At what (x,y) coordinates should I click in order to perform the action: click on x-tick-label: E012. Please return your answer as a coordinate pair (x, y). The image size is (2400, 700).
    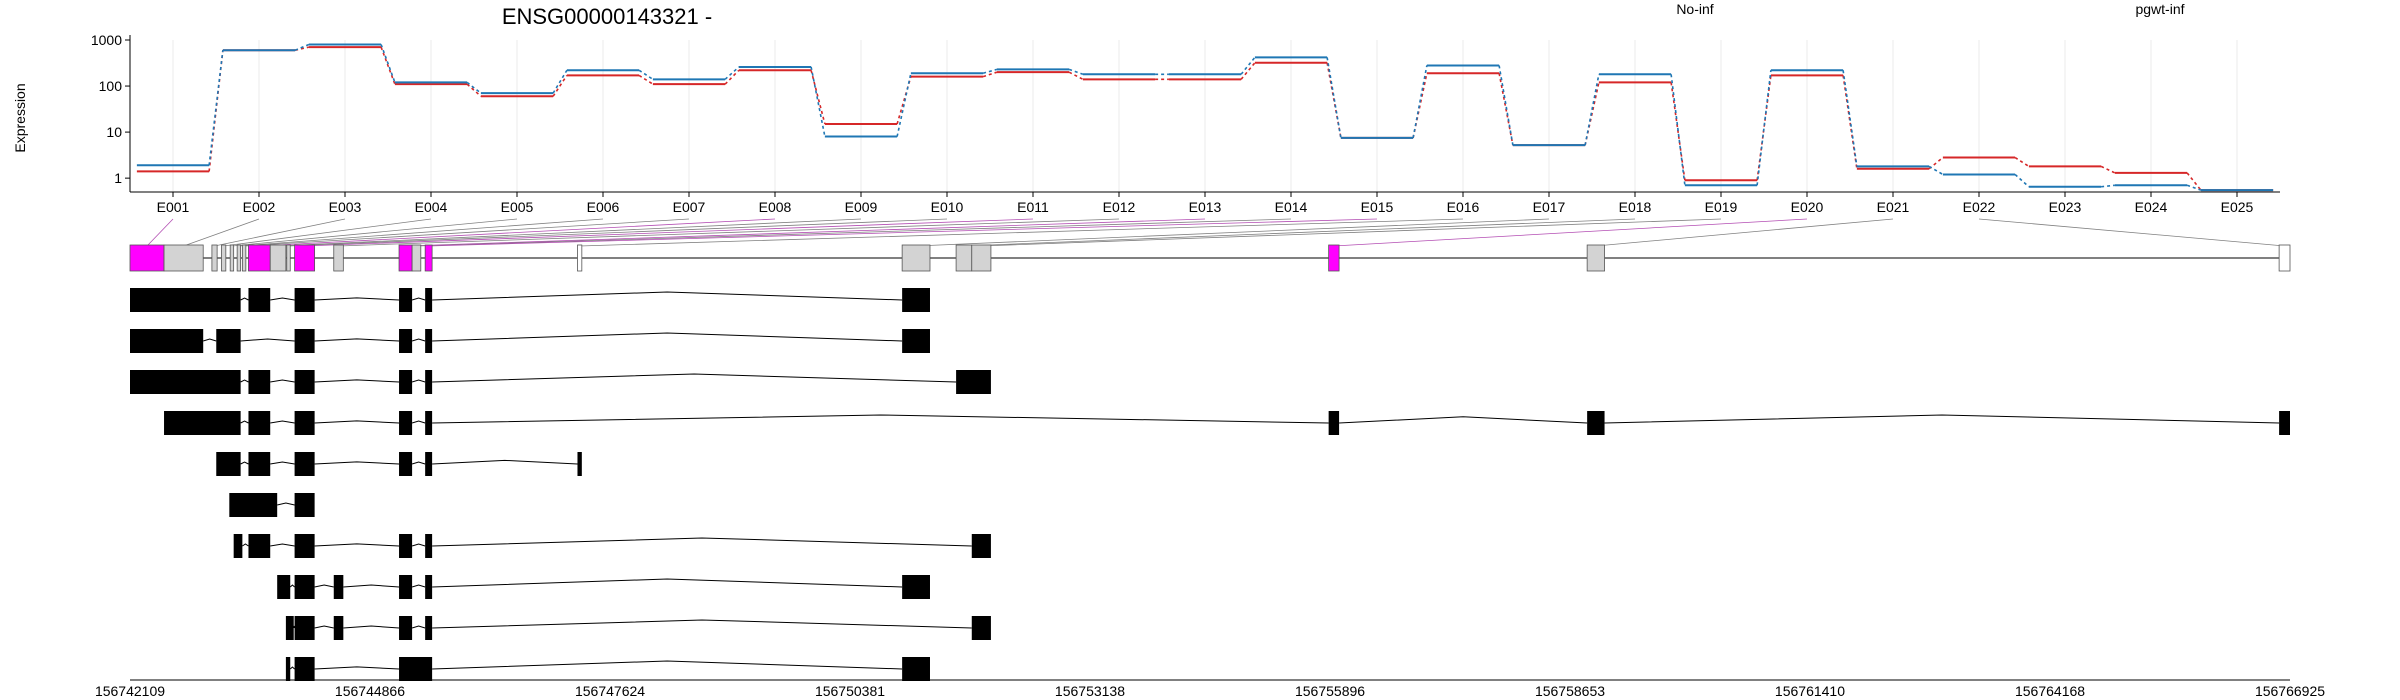
    Looking at the image, I should click on (1119, 207).